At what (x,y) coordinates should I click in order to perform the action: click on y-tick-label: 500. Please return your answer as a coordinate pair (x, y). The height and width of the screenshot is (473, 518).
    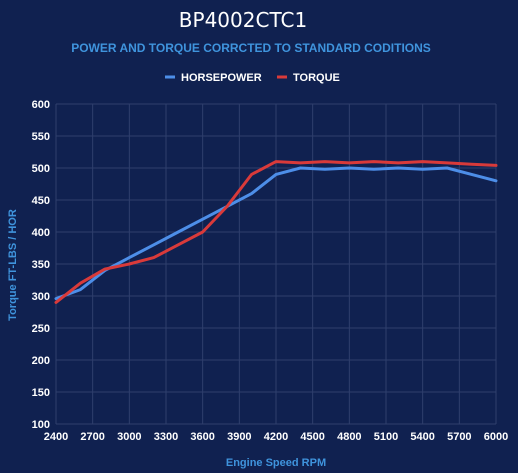
    Looking at the image, I should click on (41, 169).